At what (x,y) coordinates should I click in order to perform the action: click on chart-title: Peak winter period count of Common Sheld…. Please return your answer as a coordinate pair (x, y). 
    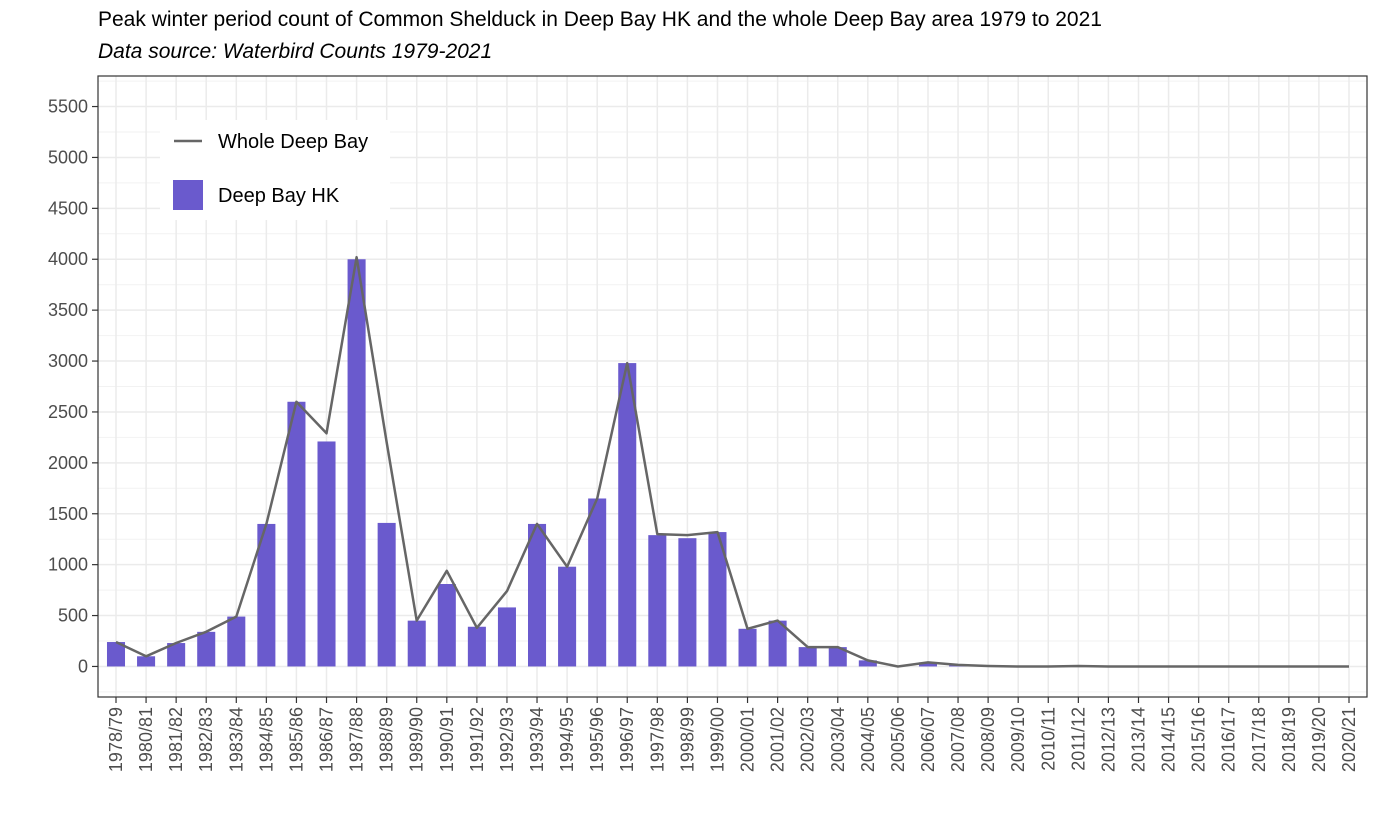
    Looking at the image, I should click on (600, 19).